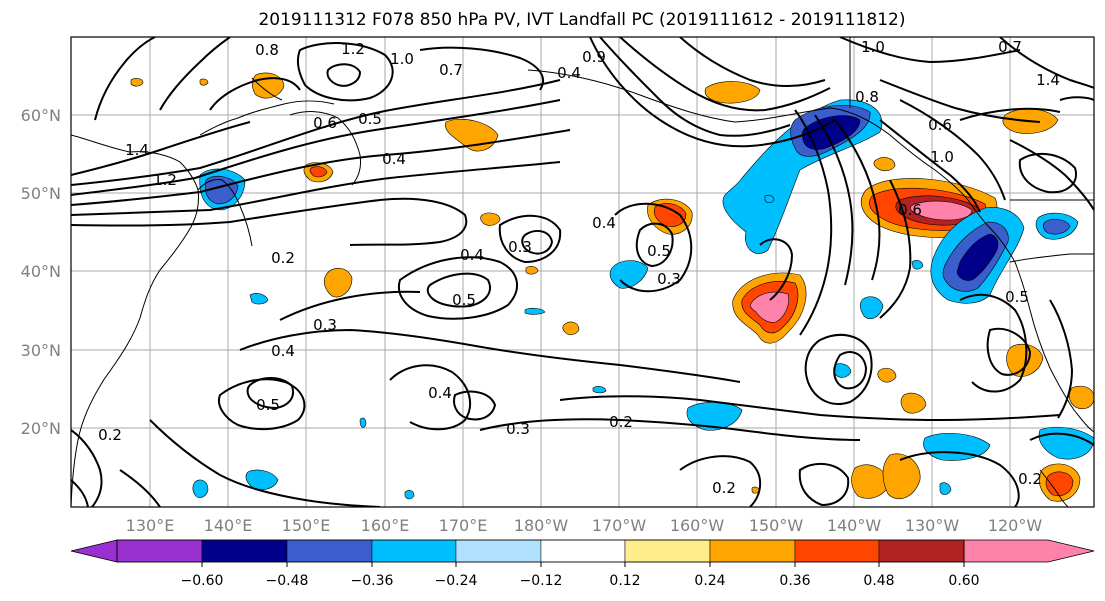 The width and height of the screenshot is (1105, 601). I want to click on lon-label: 150°W, so click(776, 525).